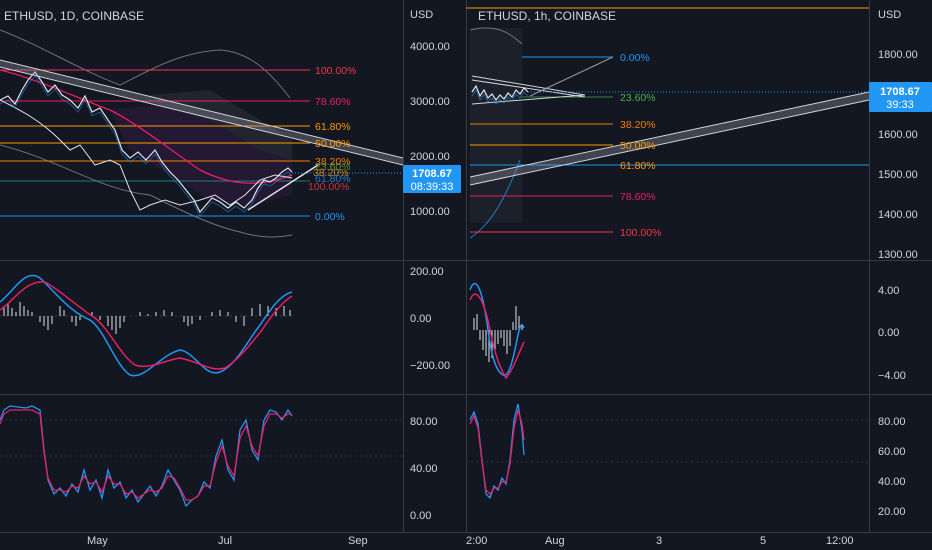  I want to click on stoch-d, so click(146, 455).